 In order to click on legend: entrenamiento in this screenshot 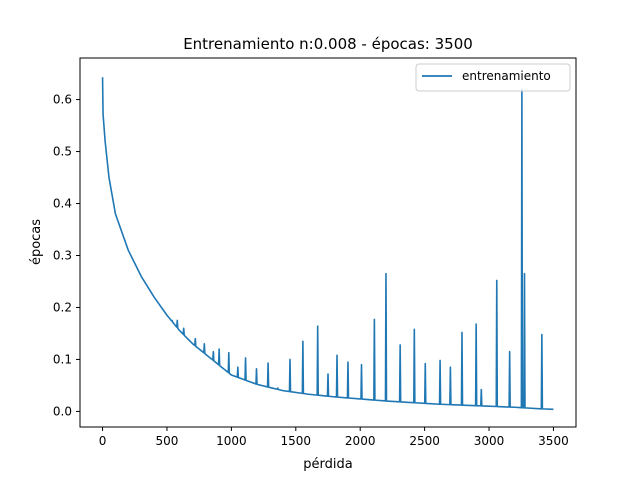, I will do `click(493, 77)`.